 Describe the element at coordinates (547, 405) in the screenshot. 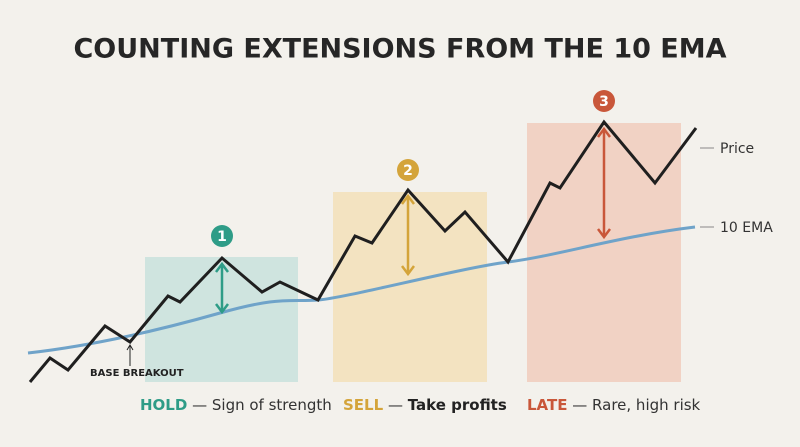

I see `caption-action: LATE` at that location.